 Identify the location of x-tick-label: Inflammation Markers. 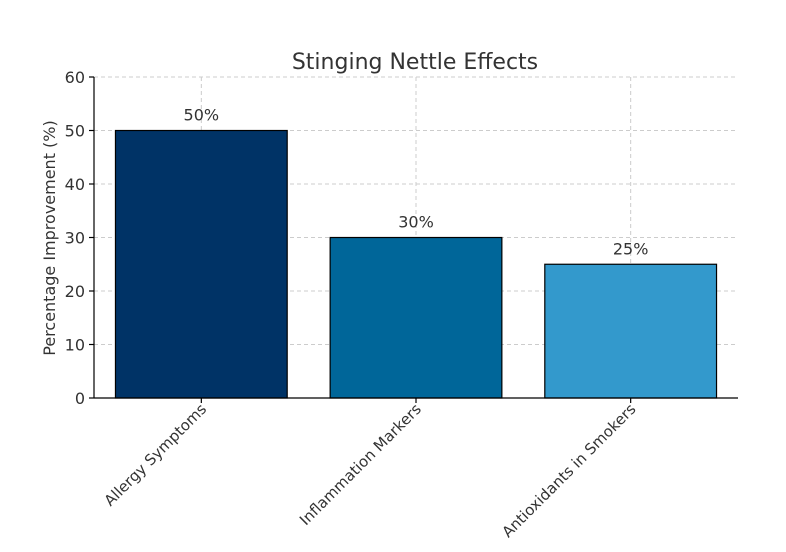
(360, 464).